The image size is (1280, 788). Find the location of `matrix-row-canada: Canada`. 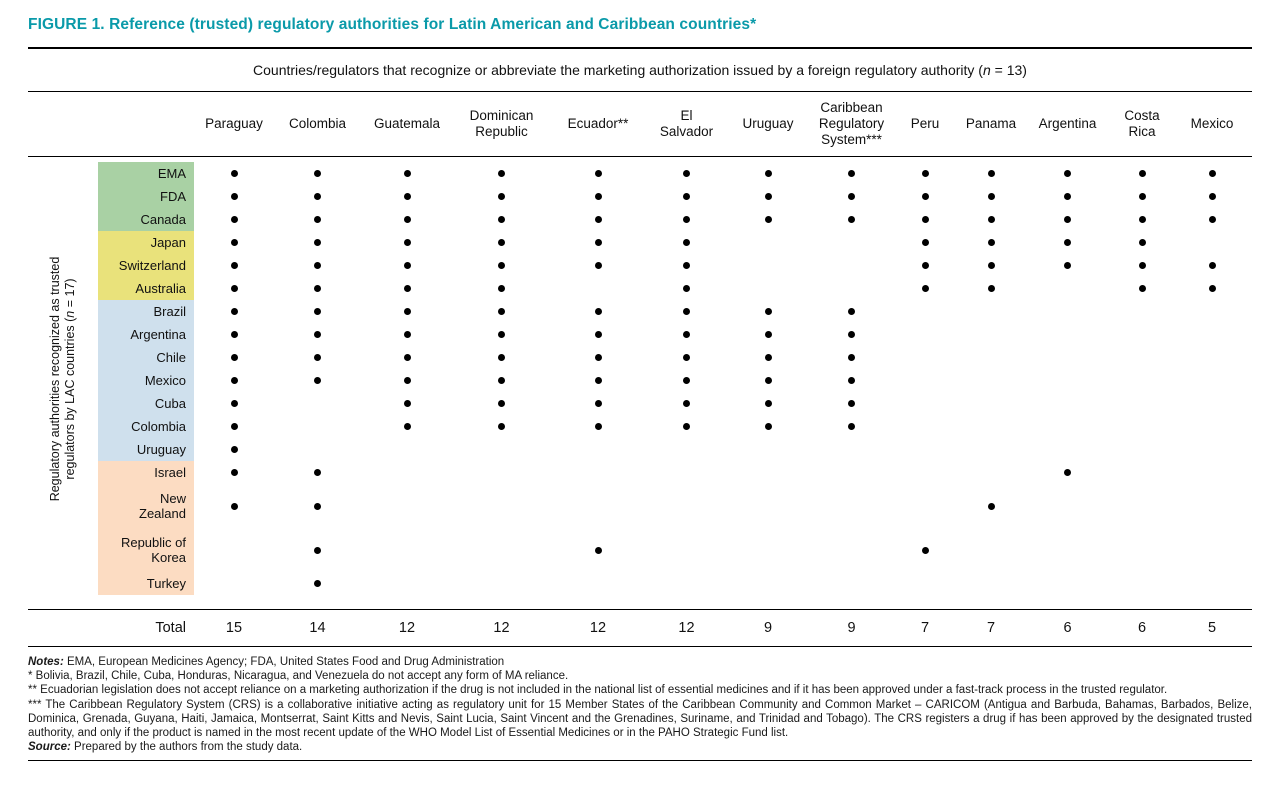

matrix-row-canada: Canada is located at coordinates (640, 219).